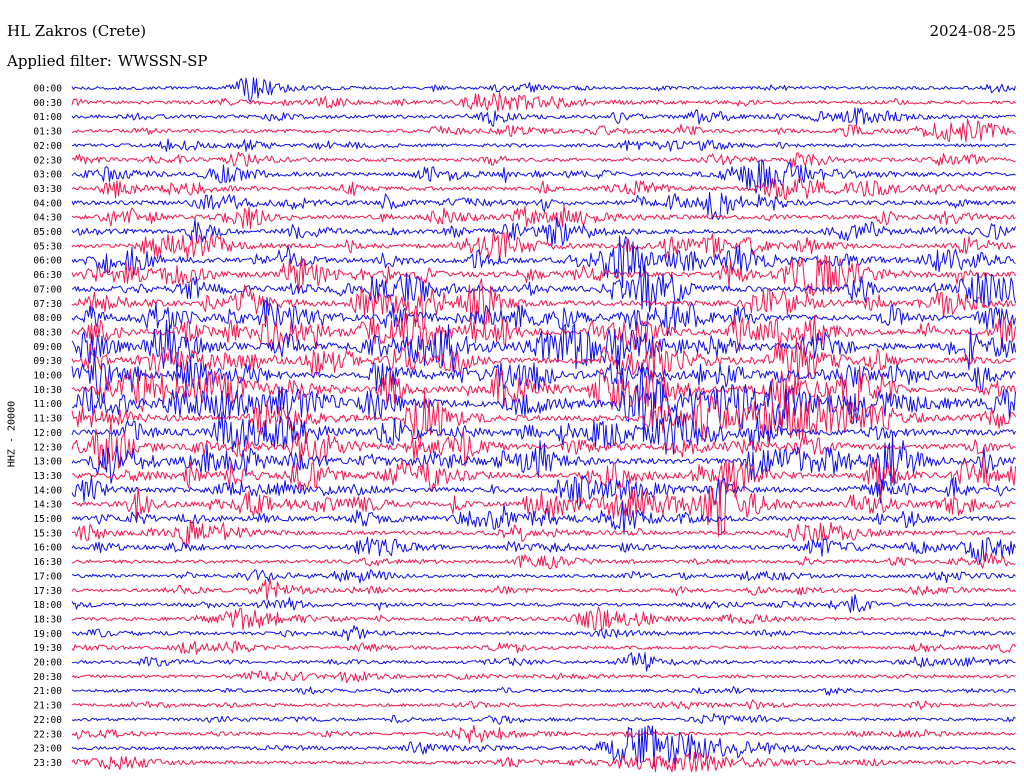 The image size is (1024, 780). What do you see at coordinates (47, 376) in the screenshot?
I see `row-label: 10:00` at bounding box center [47, 376].